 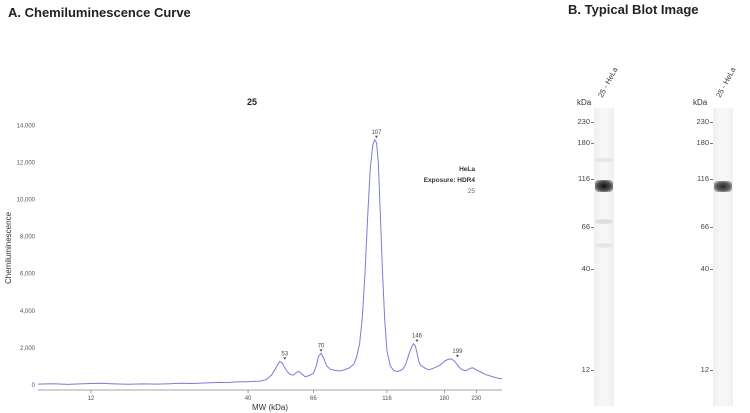 I want to click on x-tick-label: 180, so click(x=444, y=399).